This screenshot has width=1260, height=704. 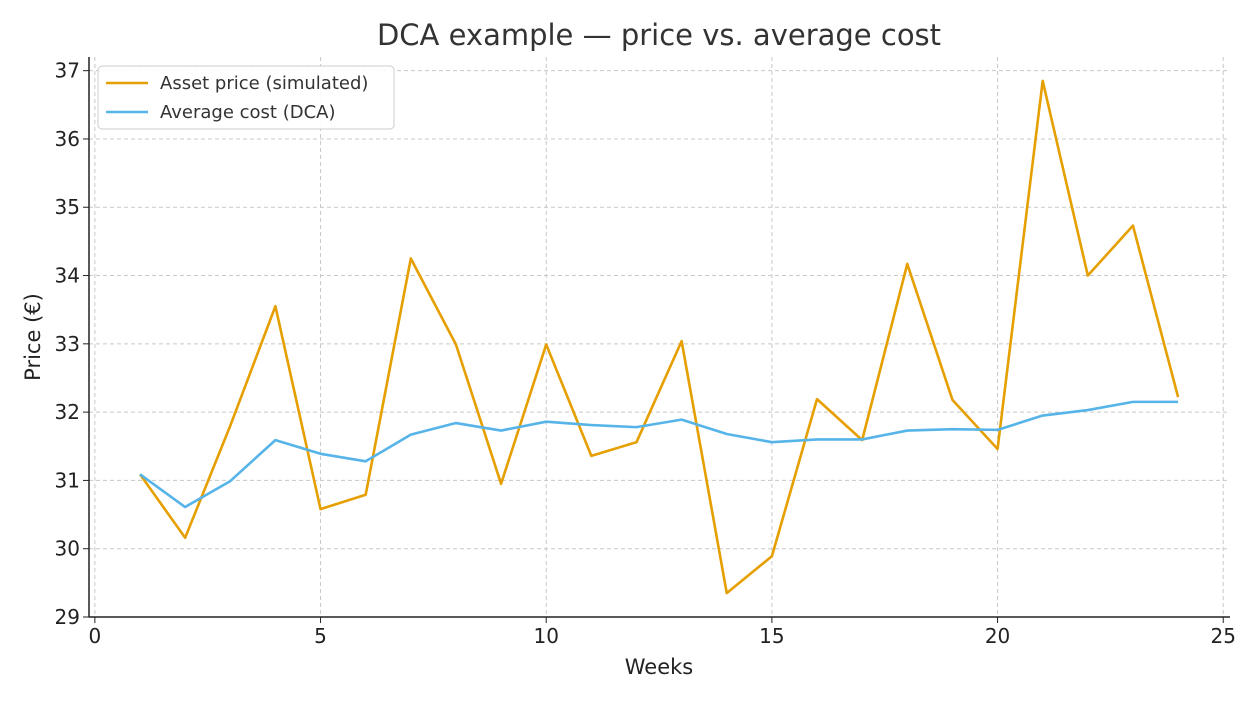 What do you see at coordinates (67, 480) in the screenshot?
I see `y-tick-label: 31` at bounding box center [67, 480].